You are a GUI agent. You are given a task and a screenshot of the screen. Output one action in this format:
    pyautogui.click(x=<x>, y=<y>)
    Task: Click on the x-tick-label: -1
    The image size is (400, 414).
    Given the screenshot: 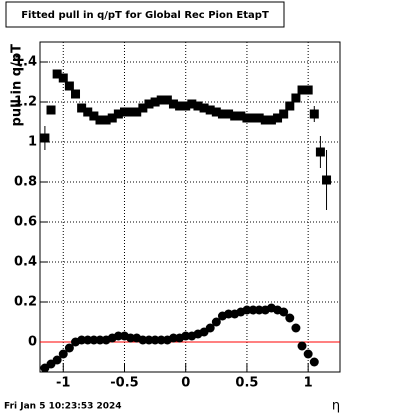 What is the action you would take?
    pyautogui.click(x=63, y=383)
    